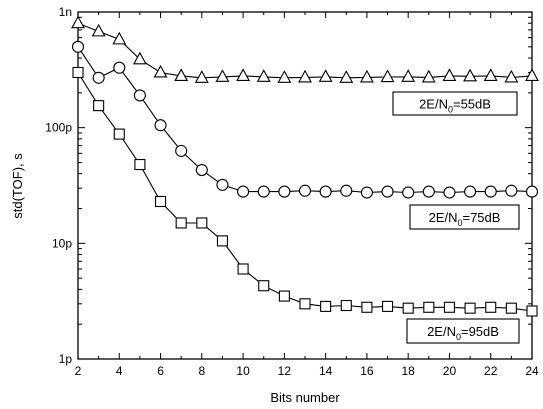 This screenshot has width=543, height=409. What do you see at coordinates (532, 371) in the screenshot?
I see `x-tick-label: 24` at bounding box center [532, 371].